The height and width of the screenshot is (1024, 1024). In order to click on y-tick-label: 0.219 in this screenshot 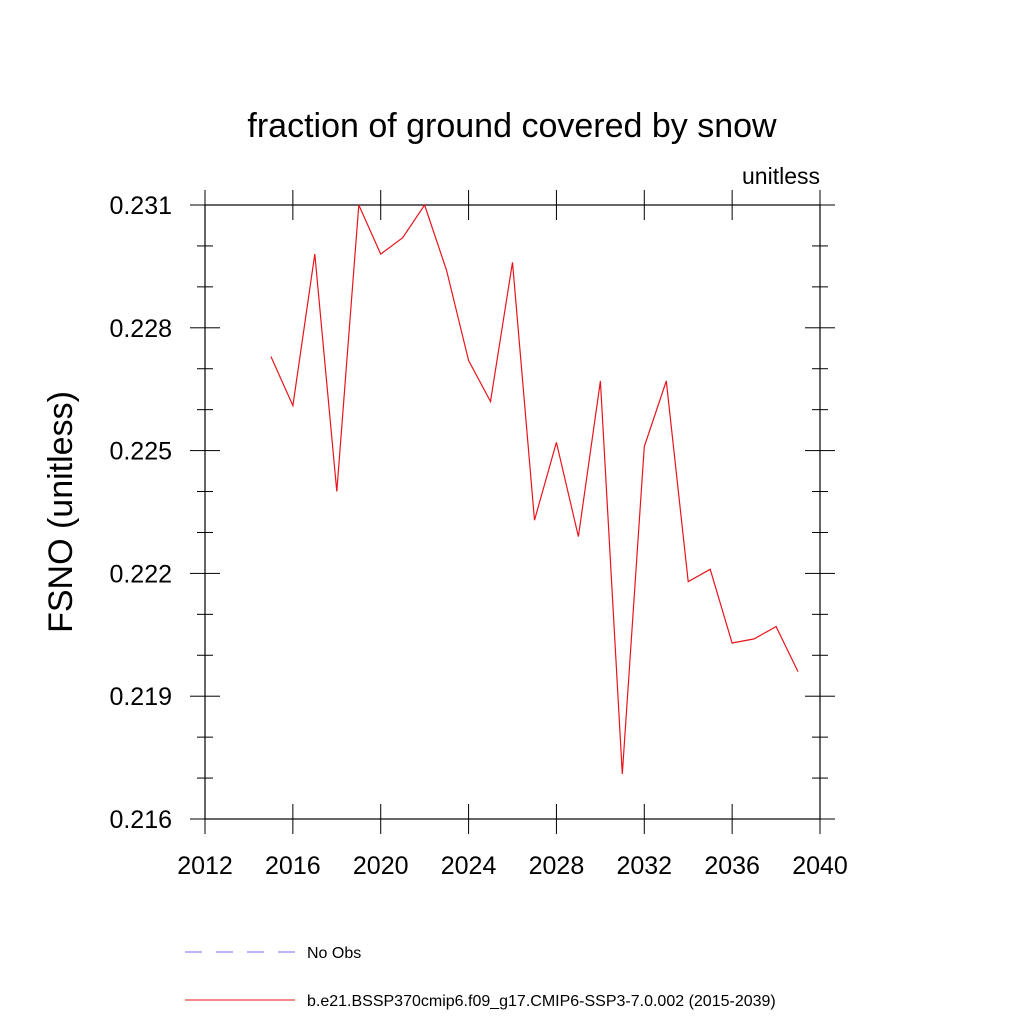, I will do `click(140, 697)`.